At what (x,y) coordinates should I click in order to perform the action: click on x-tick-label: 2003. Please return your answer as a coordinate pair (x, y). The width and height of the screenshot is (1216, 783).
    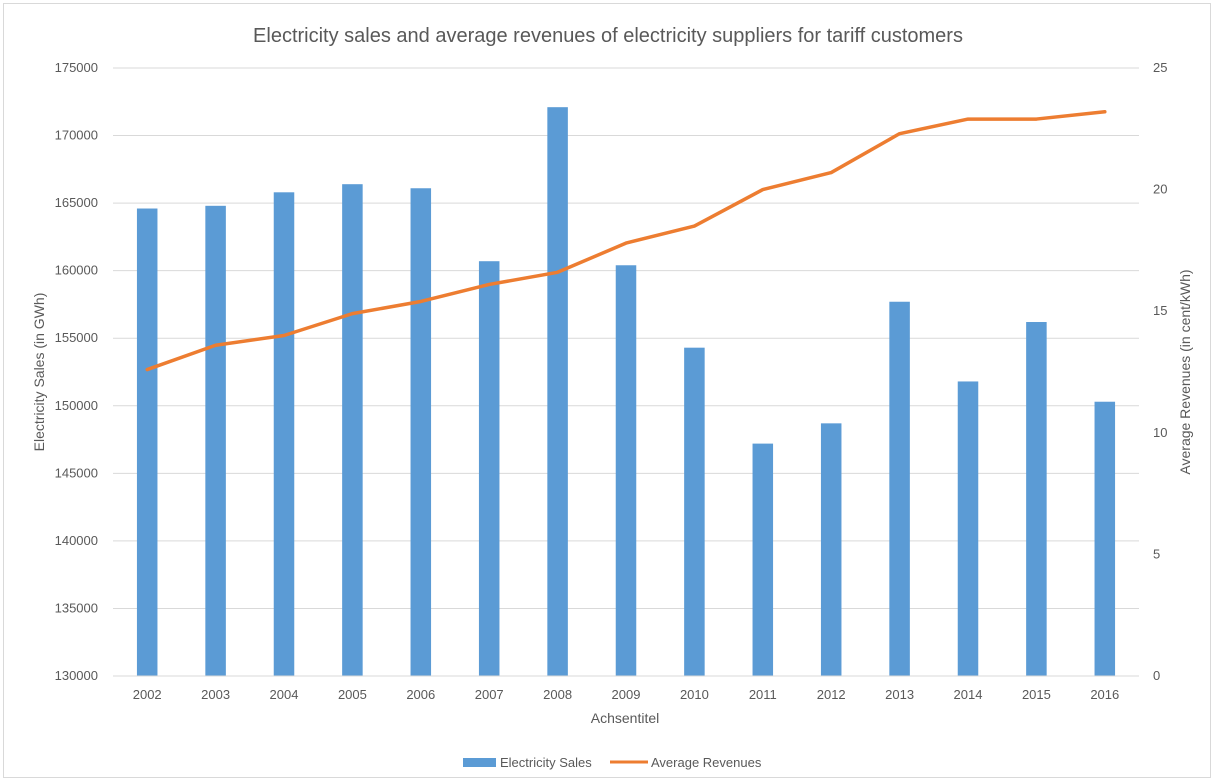
    Looking at the image, I should click on (215, 694).